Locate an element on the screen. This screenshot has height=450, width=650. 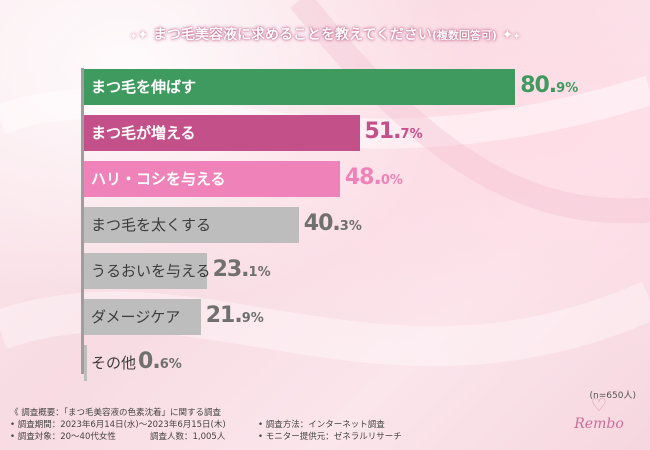
brand-logo: ♡ Rembo is located at coordinates (599, 414).